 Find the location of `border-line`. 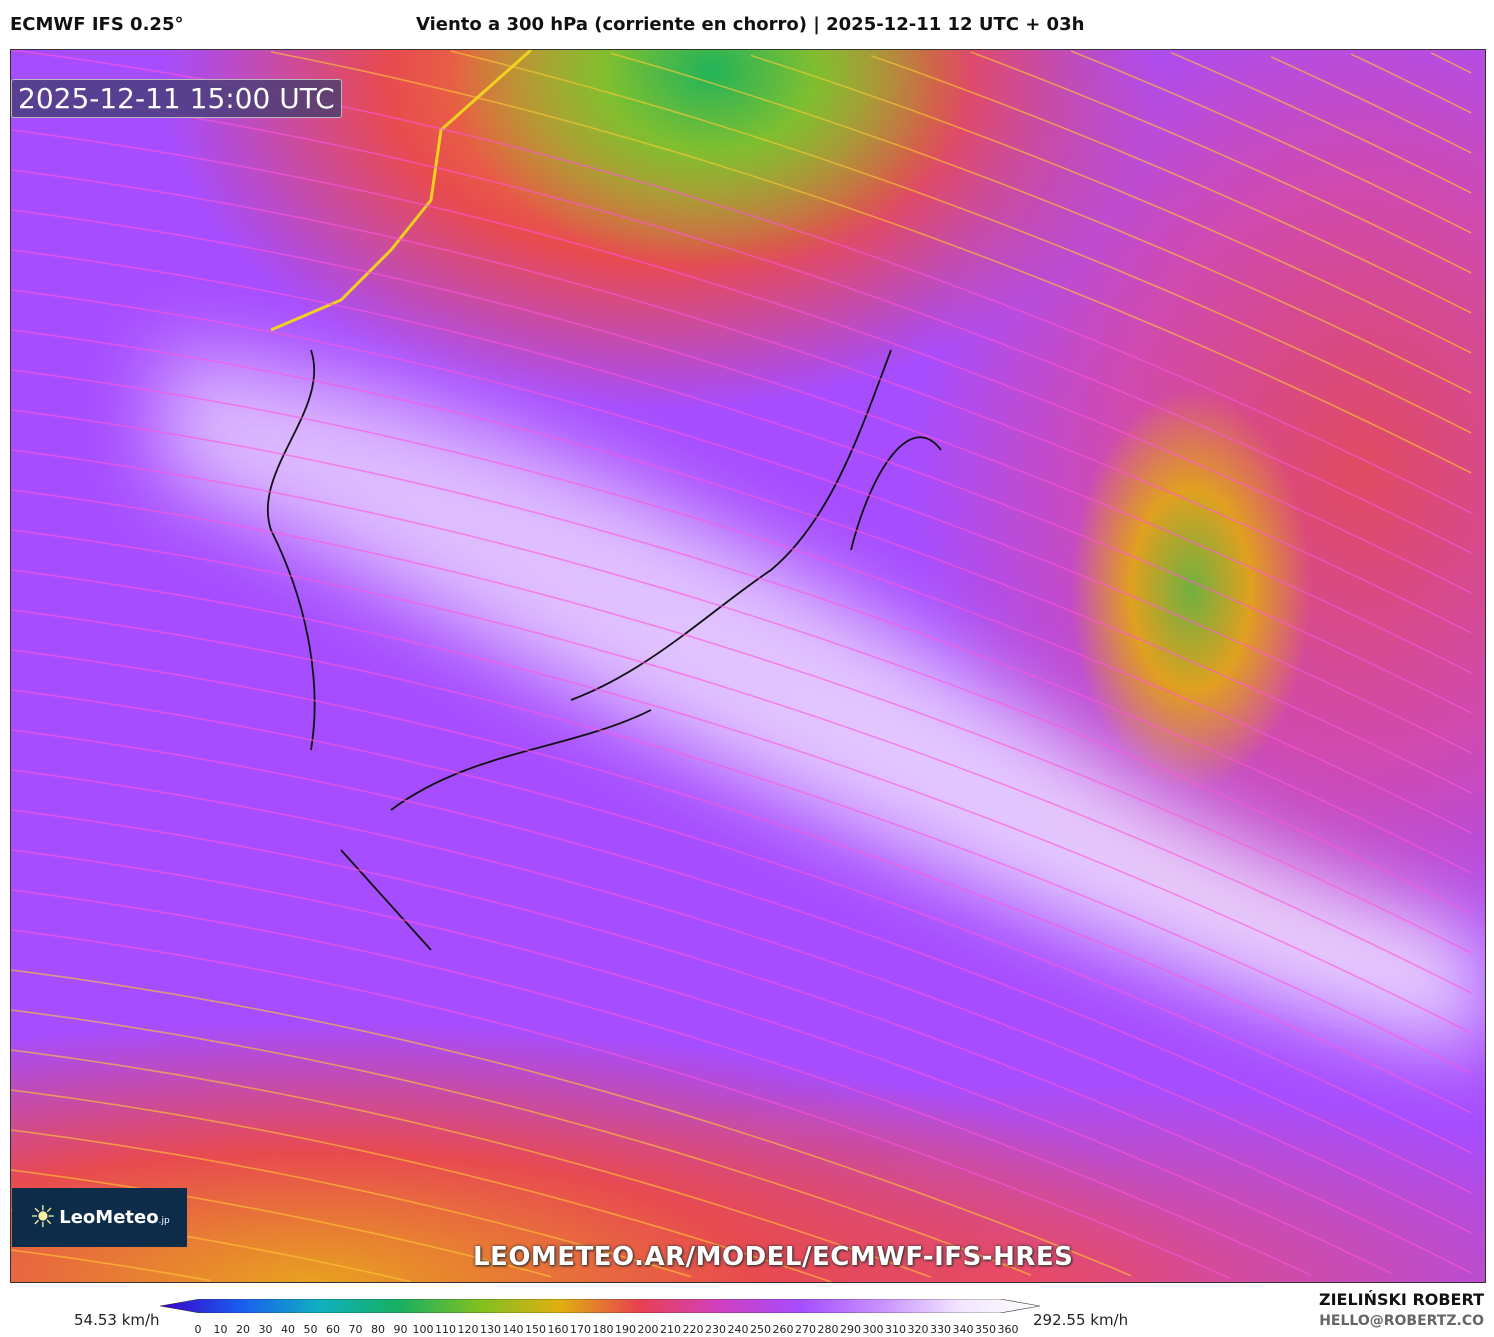

border-line is located at coordinates (401, 191).